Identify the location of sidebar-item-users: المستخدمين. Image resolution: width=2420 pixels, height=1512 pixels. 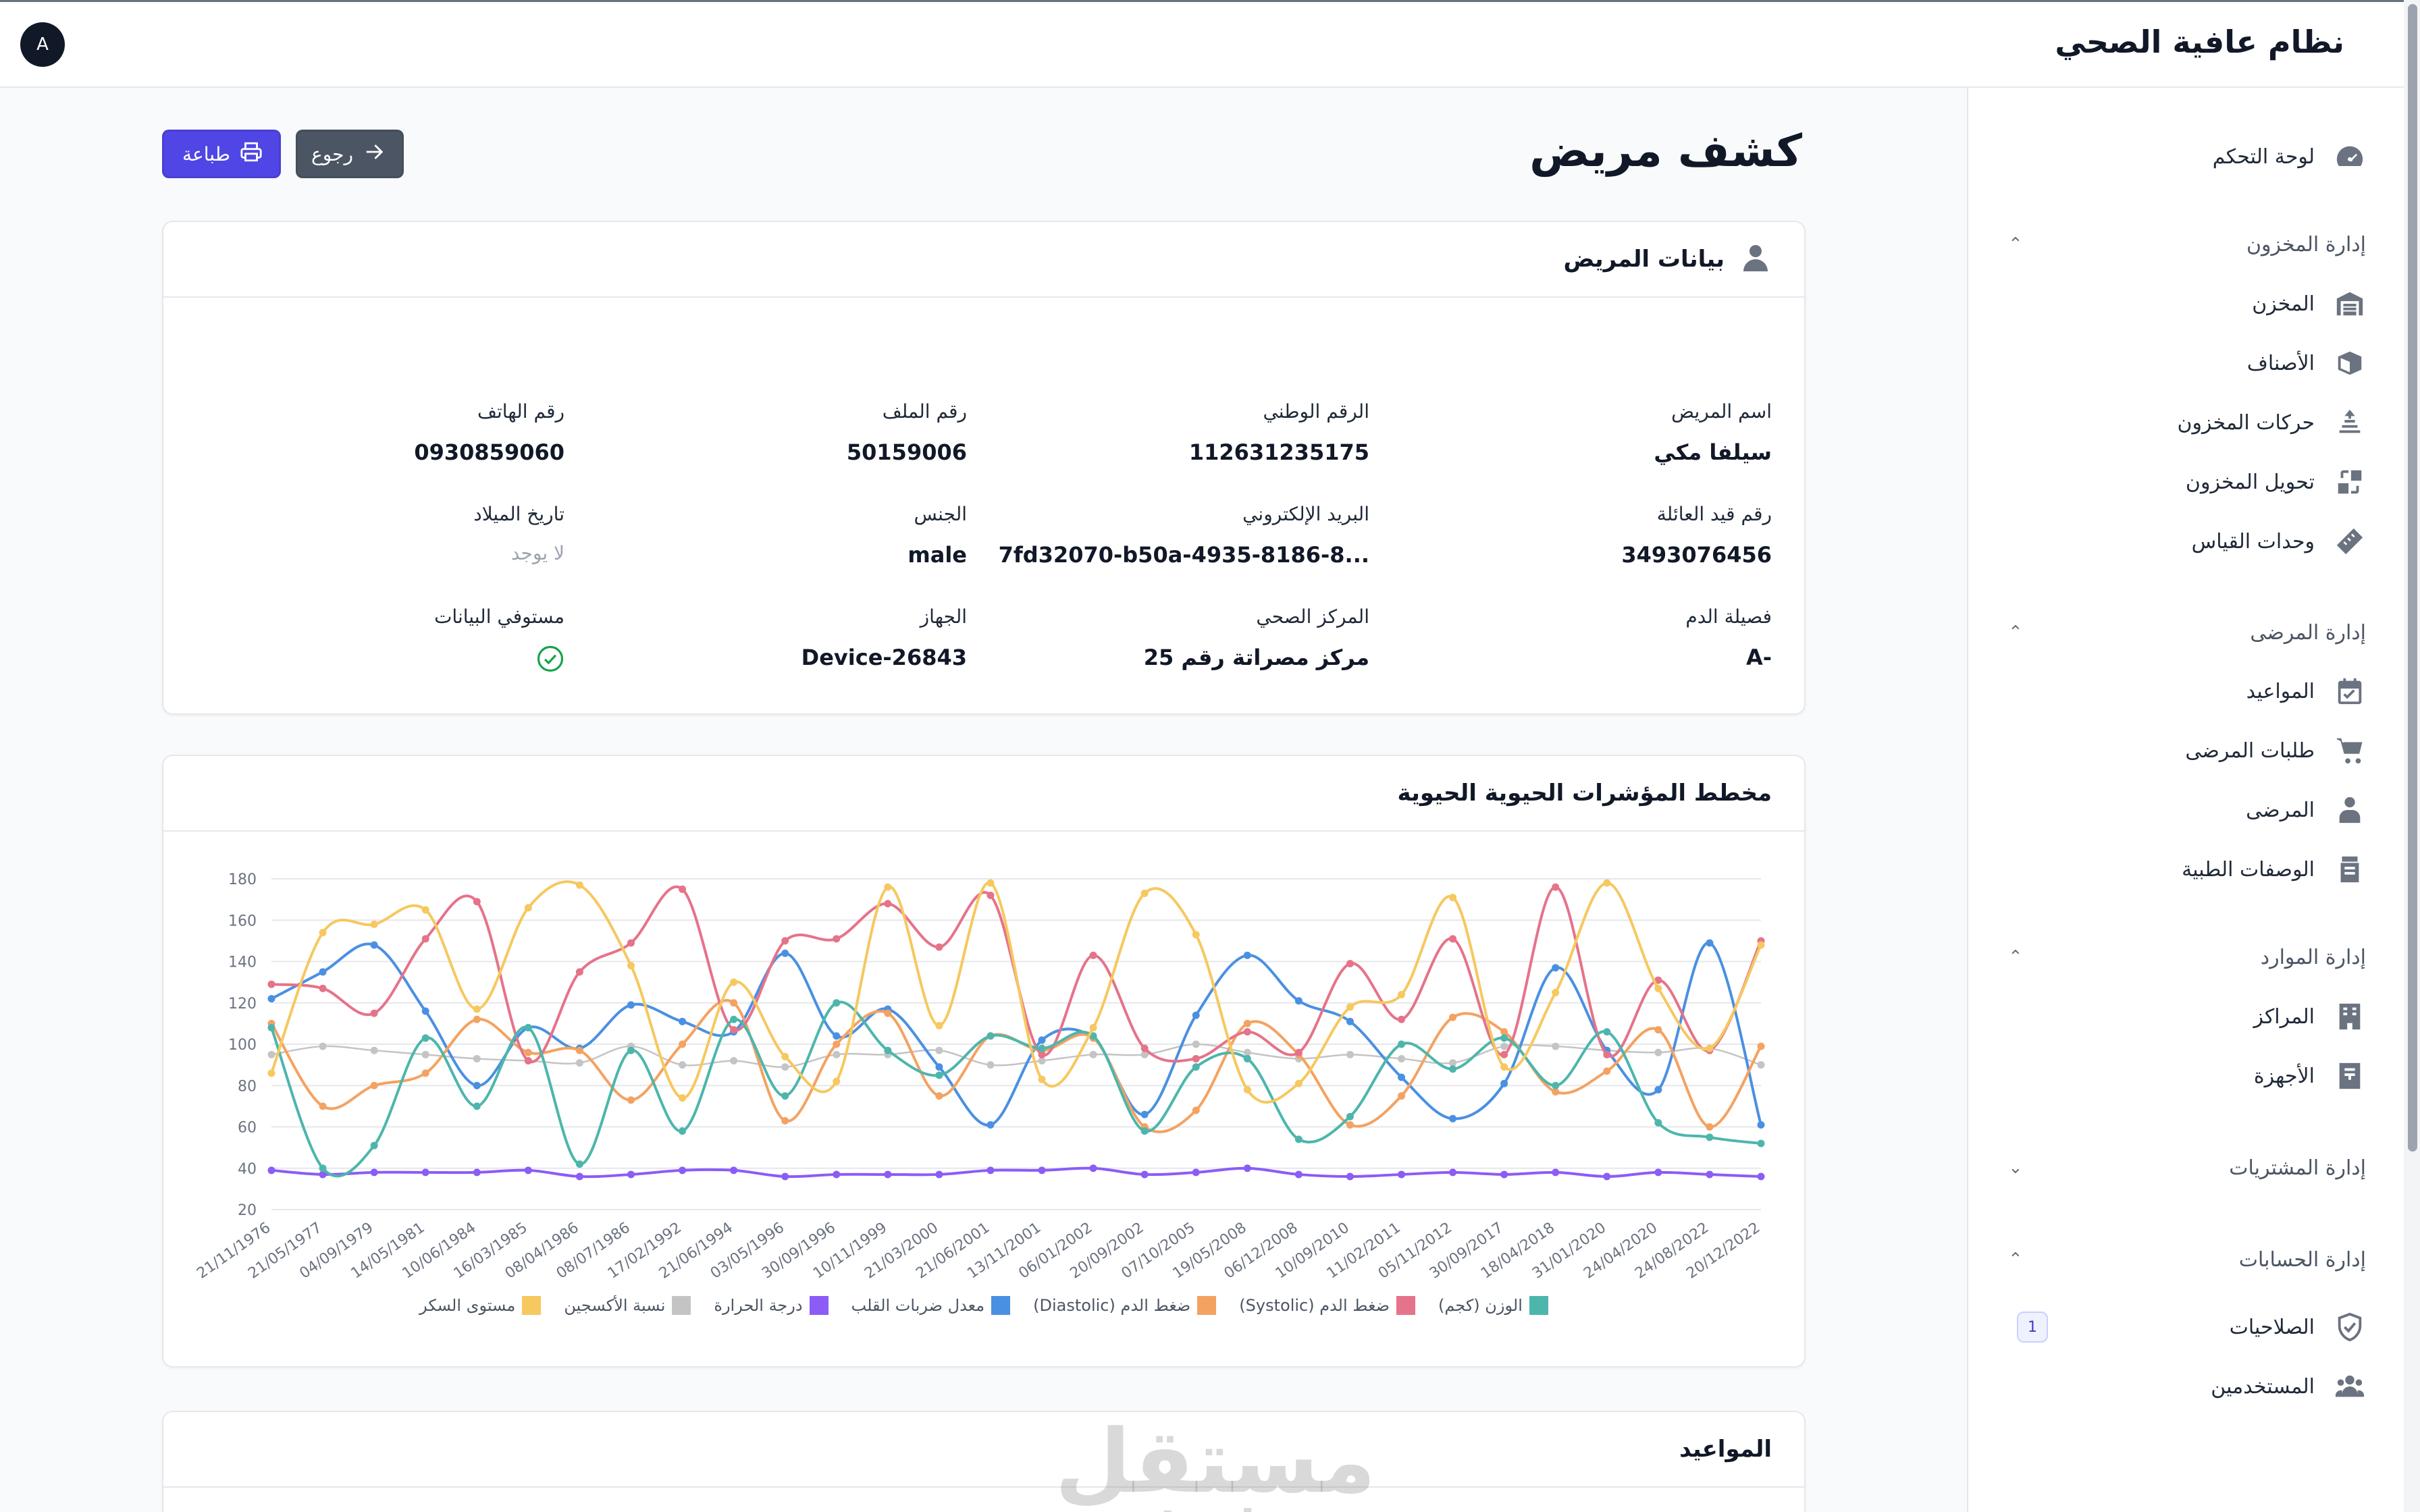
(2288, 1386).